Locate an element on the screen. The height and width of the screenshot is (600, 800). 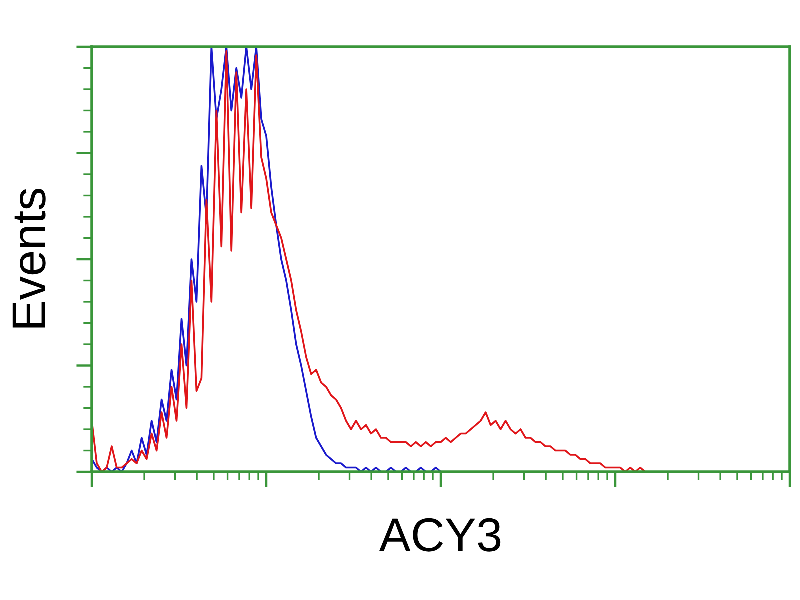
x-axis-title: ACY3 is located at coordinates (440, 535).